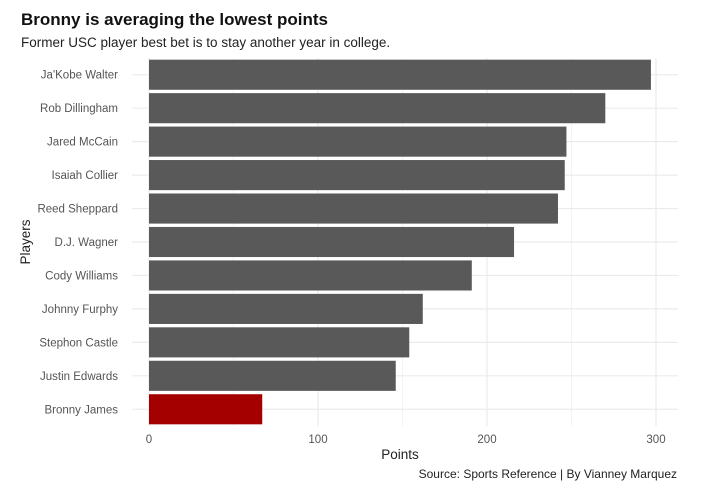  What do you see at coordinates (77, 210) in the screenshot?
I see `y-tick-label: Reed Sheppard` at bounding box center [77, 210].